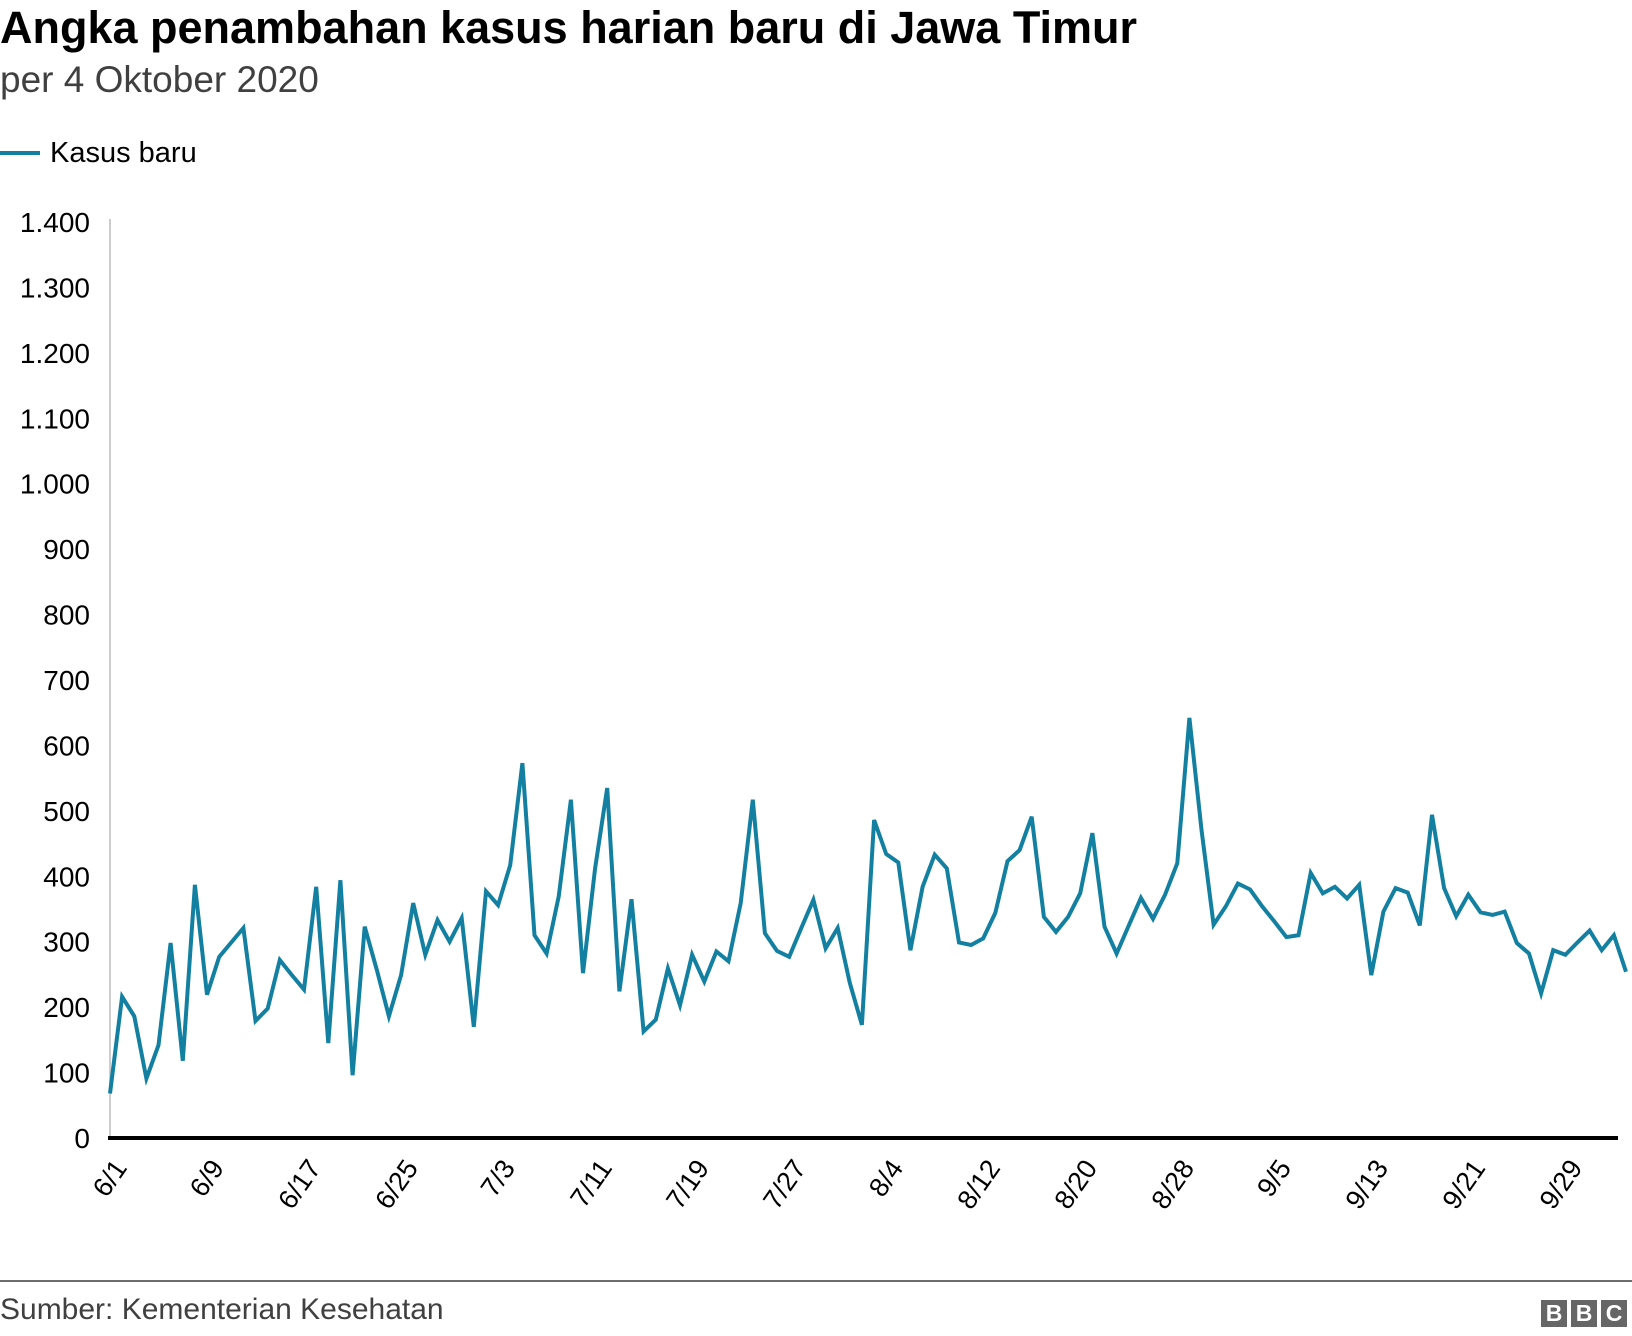 The height and width of the screenshot is (1336, 1632). I want to click on y-tick-label: 400, so click(66, 876).